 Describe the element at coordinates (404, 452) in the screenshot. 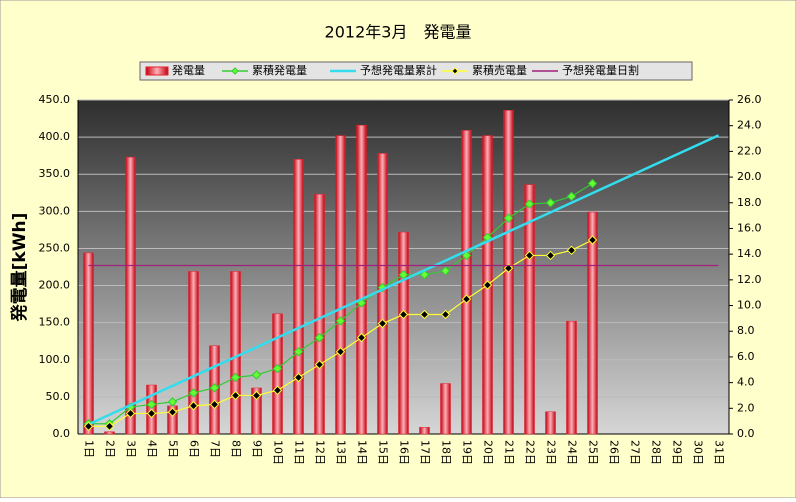

I see `x-tick-label: 16日` at that location.